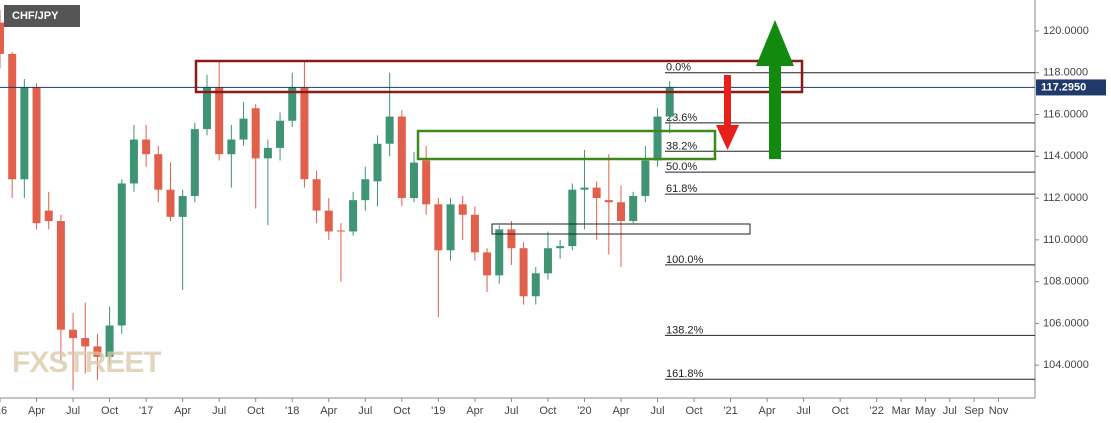 The width and height of the screenshot is (1111, 423). I want to click on last-price-badge, so click(1071, 87).